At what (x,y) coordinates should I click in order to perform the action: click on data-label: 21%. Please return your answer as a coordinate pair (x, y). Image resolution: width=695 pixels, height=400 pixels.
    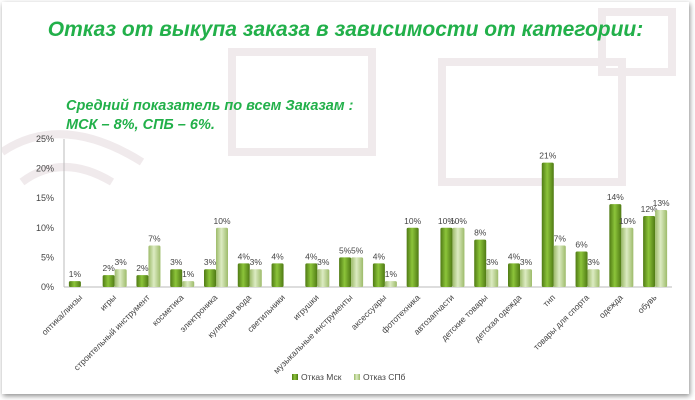
    Looking at the image, I should click on (547, 156).